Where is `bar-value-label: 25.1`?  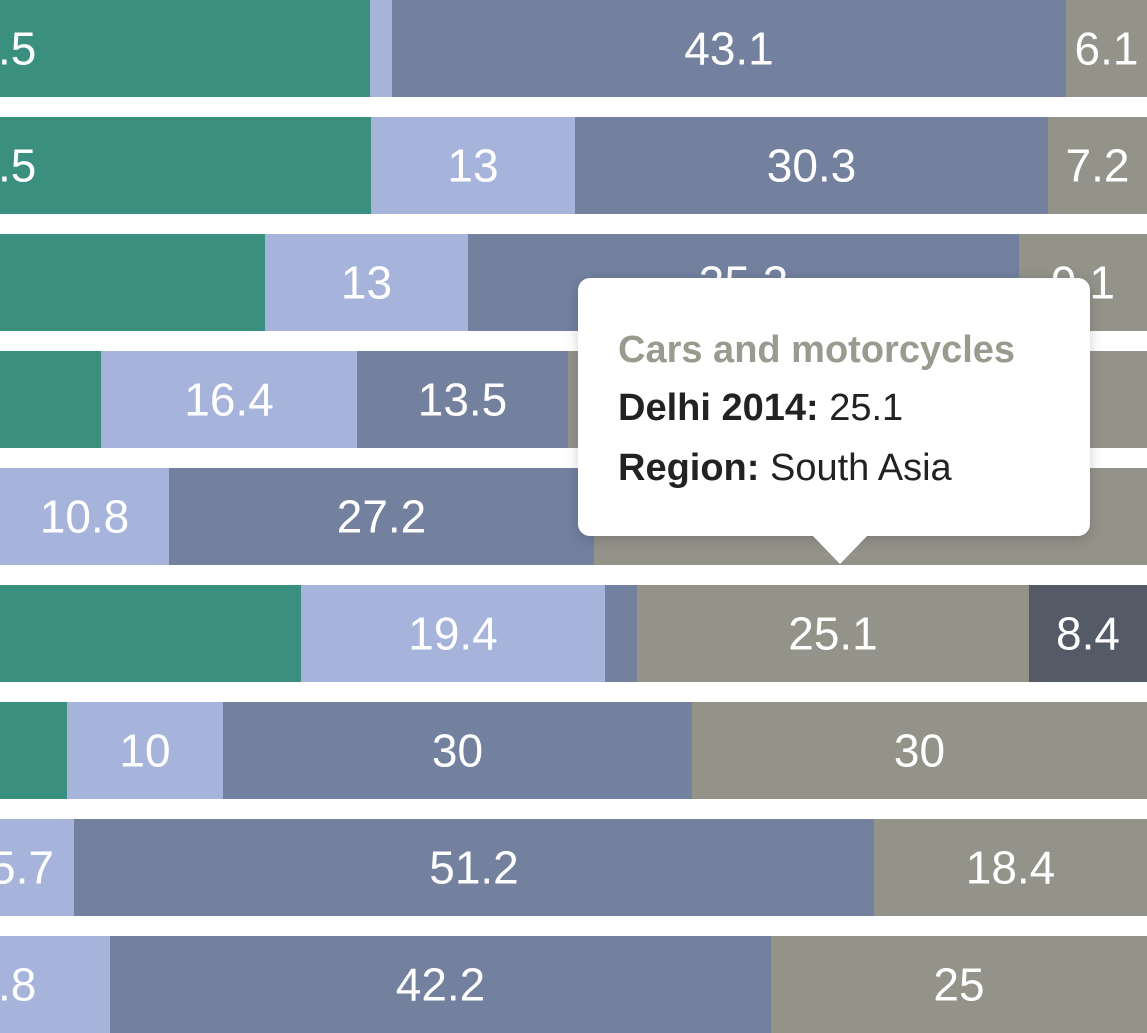
bar-value-label: 25.1 is located at coordinates (833, 634).